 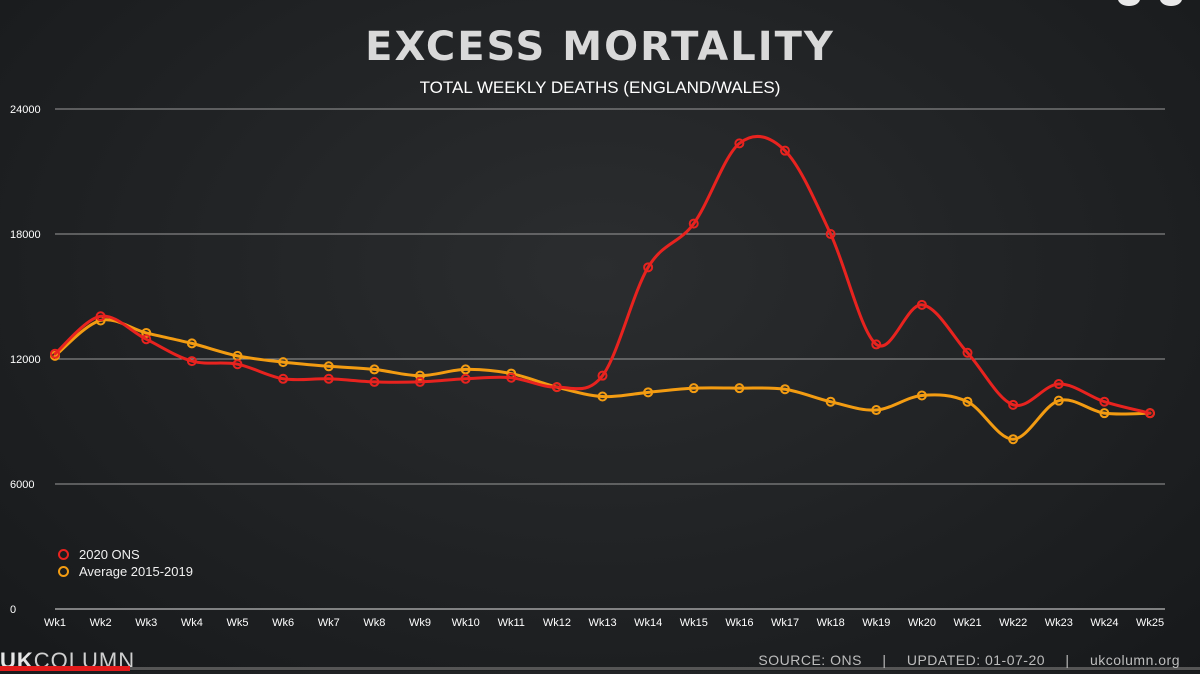 What do you see at coordinates (146, 623) in the screenshot?
I see `x-tick-label-wk3: Wk3` at bounding box center [146, 623].